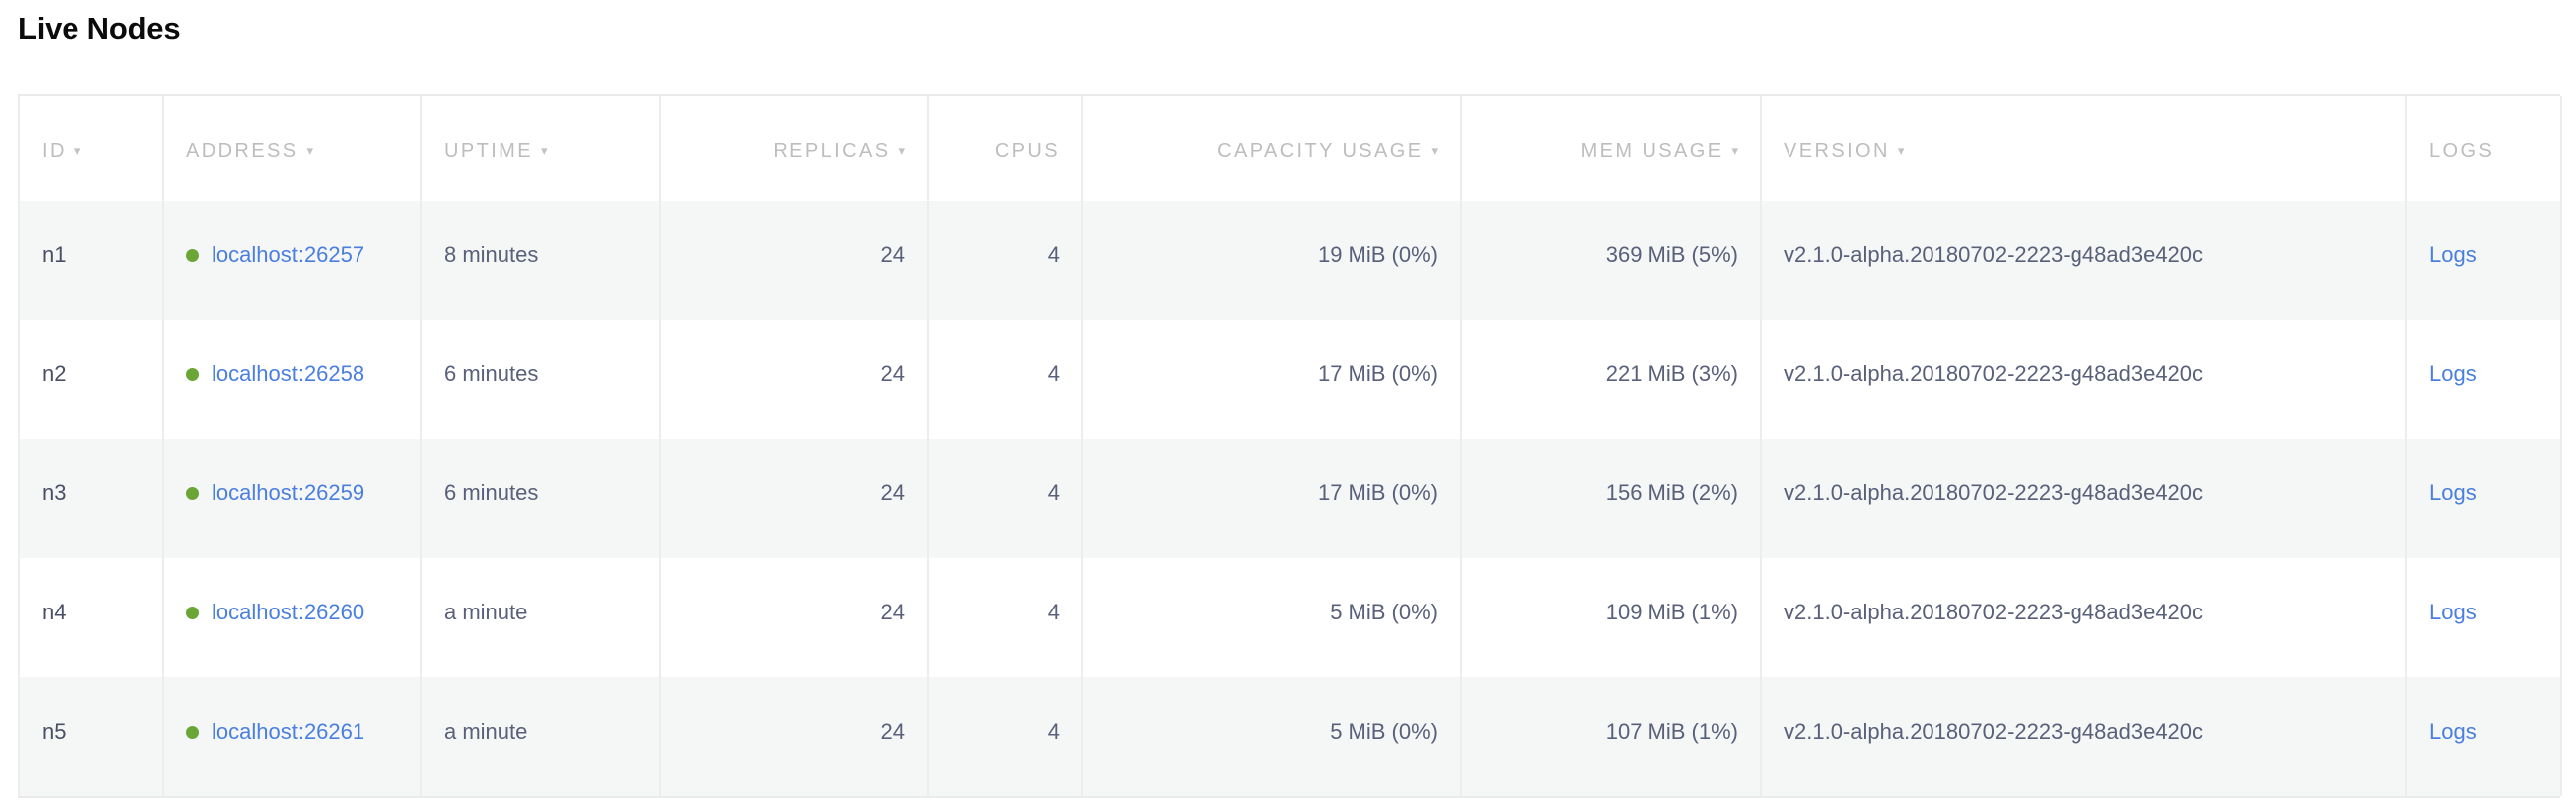  Describe the element at coordinates (540, 260) in the screenshot. I see `cell-uptime: 8 minutes` at that location.